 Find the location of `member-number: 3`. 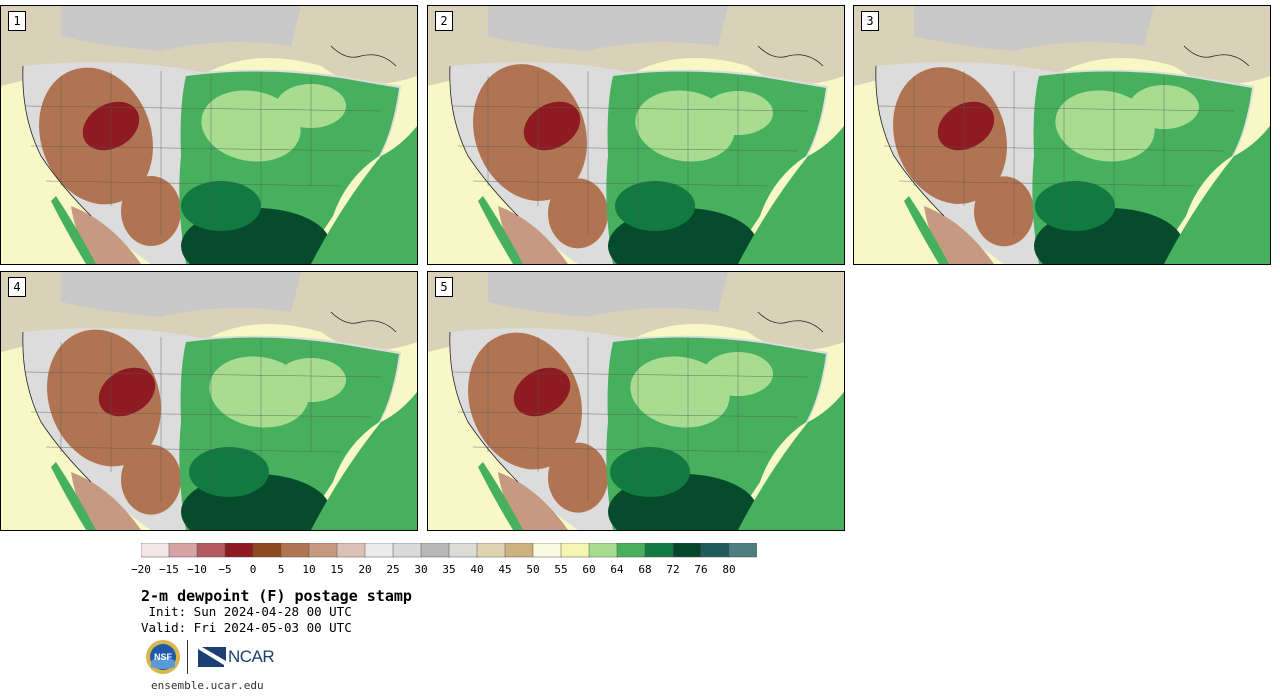

member-number: 3 is located at coordinates (870, 21).